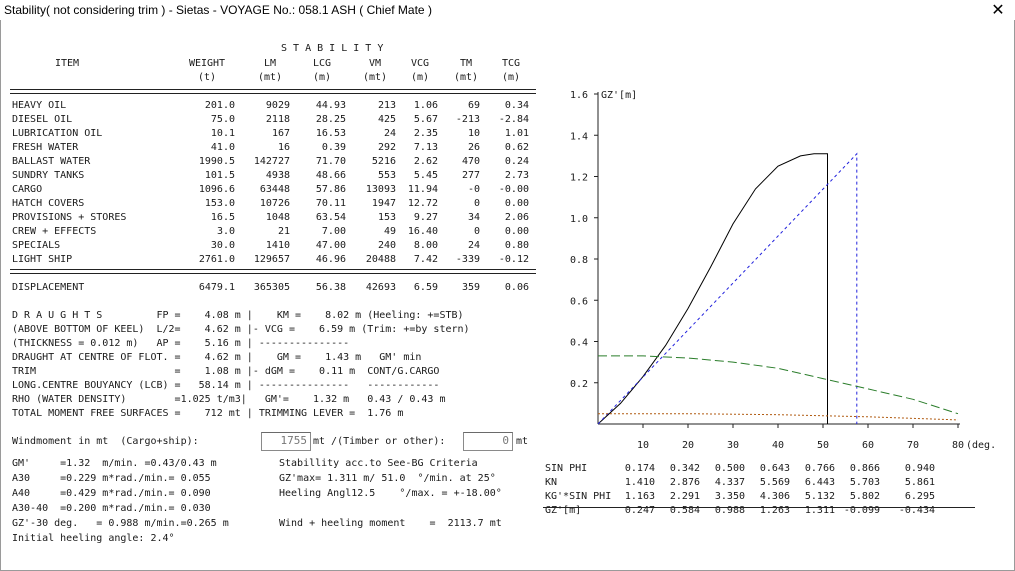 The height and width of the screenshot is (571, 1015). I want to click on cell-value: 70.11, so click(330, 203).